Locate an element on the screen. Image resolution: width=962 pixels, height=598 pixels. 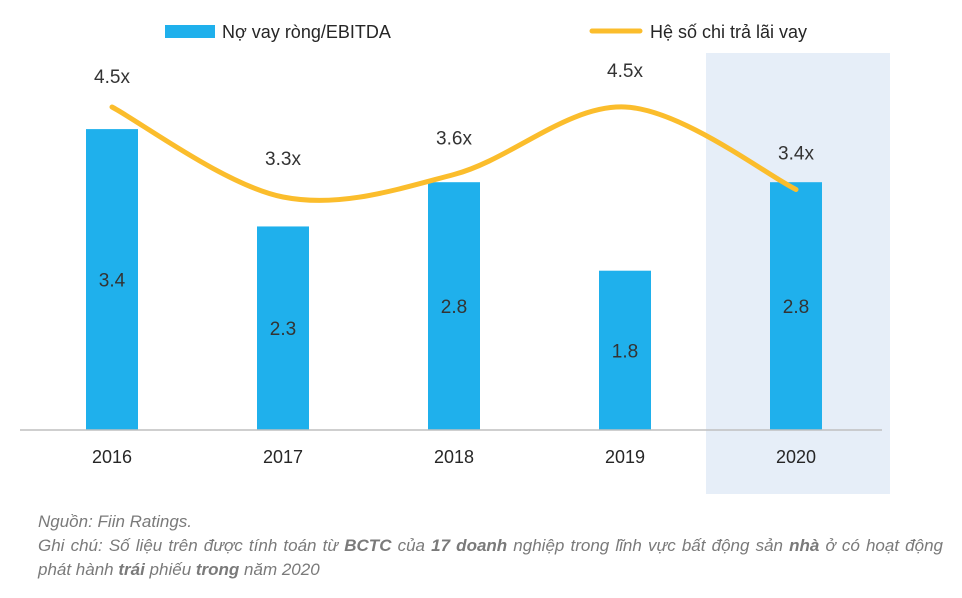
bar-2016 is located at coordinates (112, 279).